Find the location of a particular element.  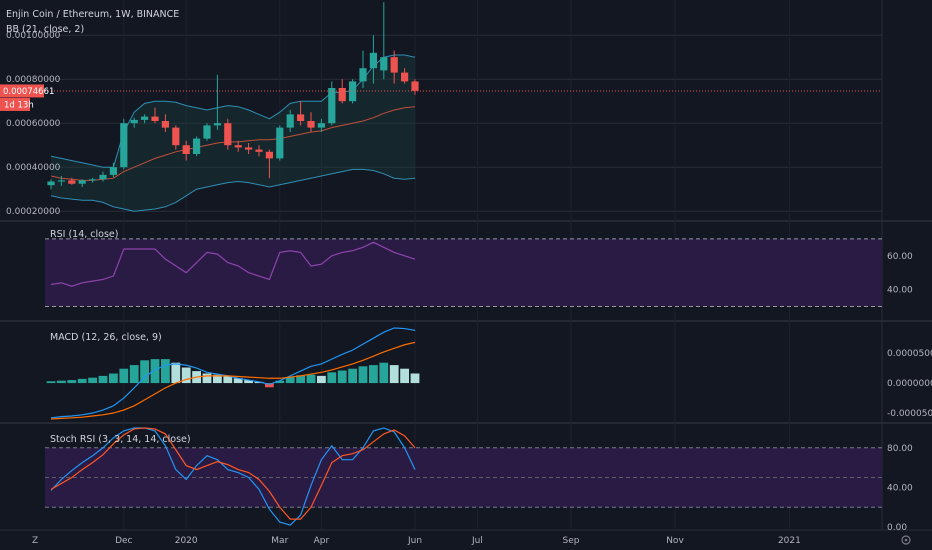

settings-gear-icon is located at coordinates (906, 540).